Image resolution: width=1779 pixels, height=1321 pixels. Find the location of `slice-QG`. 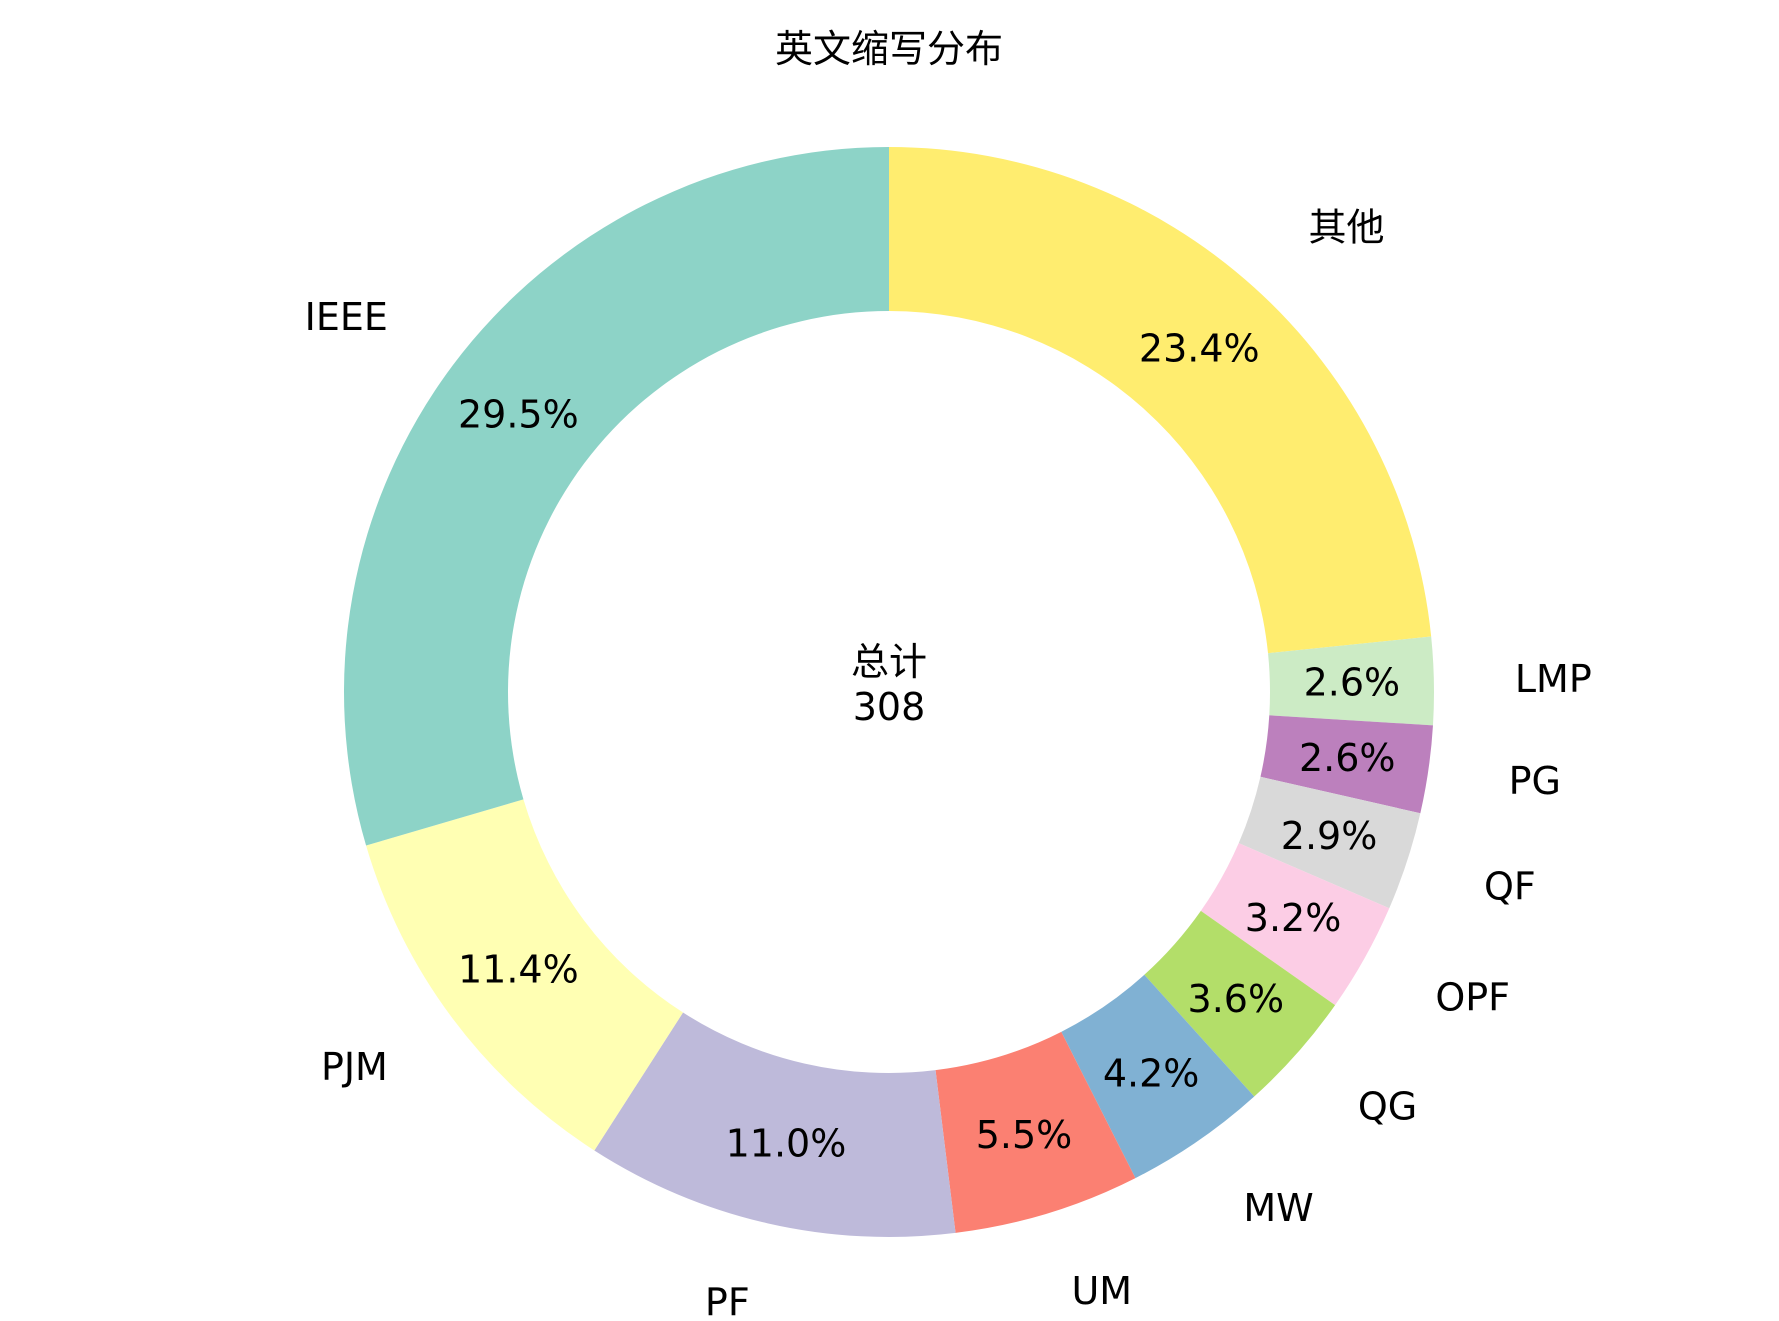

slice-QG is located at coordinates (1240, 1003).